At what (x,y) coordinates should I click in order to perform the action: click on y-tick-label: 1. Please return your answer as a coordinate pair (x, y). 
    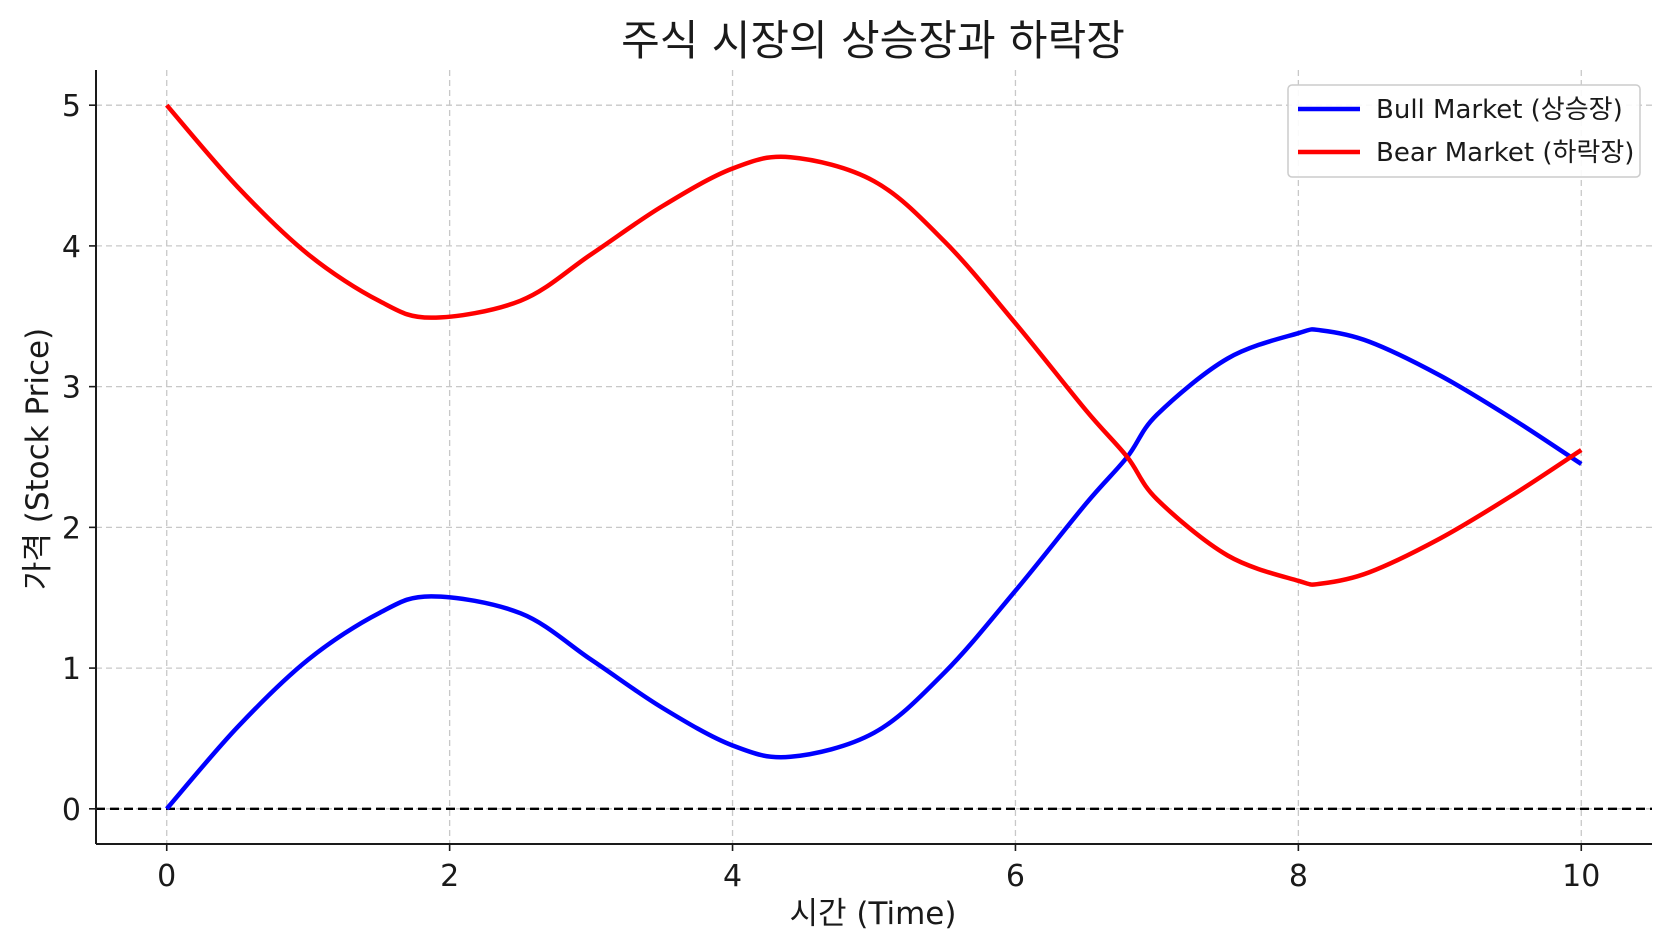
    Looking at the image, I should click on (71, 669).